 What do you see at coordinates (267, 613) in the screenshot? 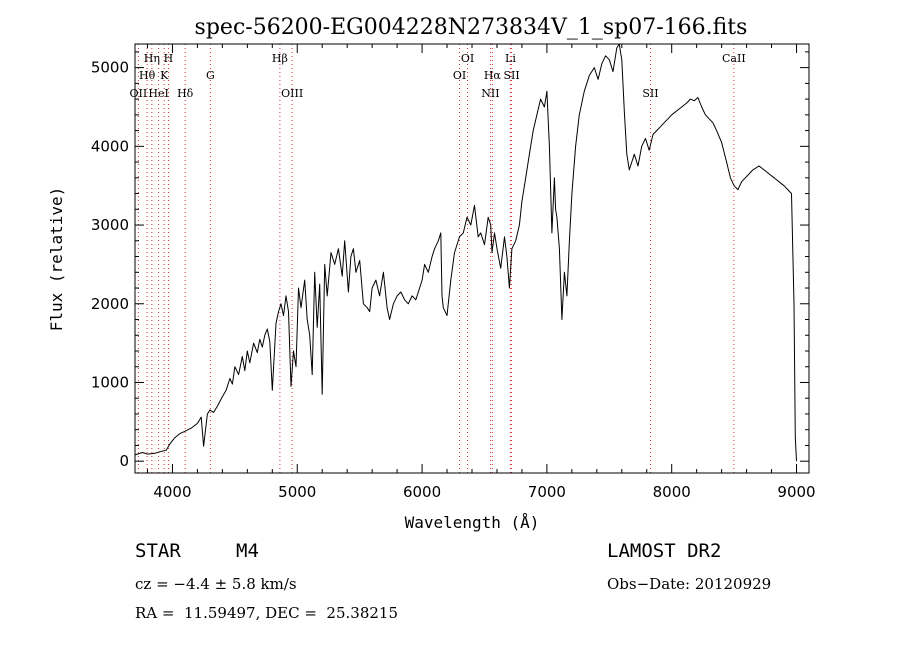
I see `coordinates: RA = 11.59497, DEC = 25.38215` at bounding box center [267, 613].